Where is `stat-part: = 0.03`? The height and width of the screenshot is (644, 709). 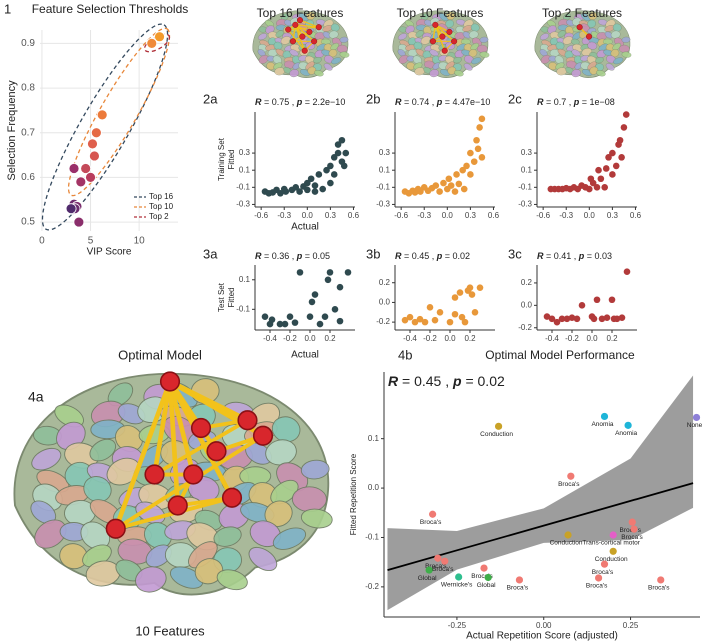
stat-part: = 0.03 is located at coordinates (598, 256).